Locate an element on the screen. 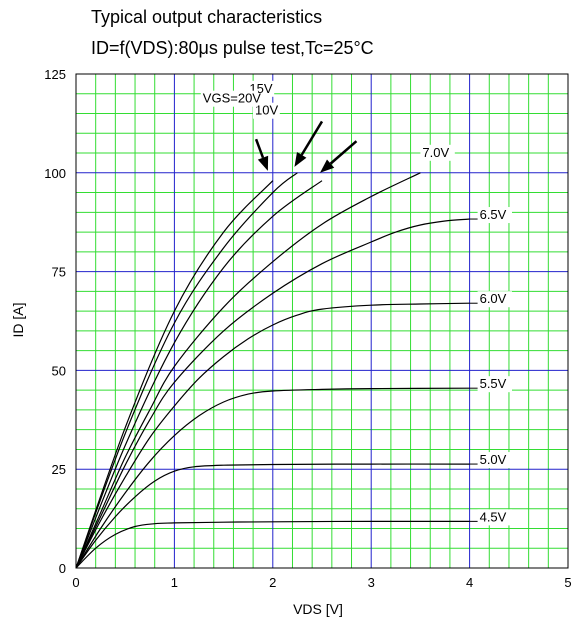 Image resolution: width=573 pixels, height=624 pixels. y-tick-label: 50 is located at coordinates (59, 370).